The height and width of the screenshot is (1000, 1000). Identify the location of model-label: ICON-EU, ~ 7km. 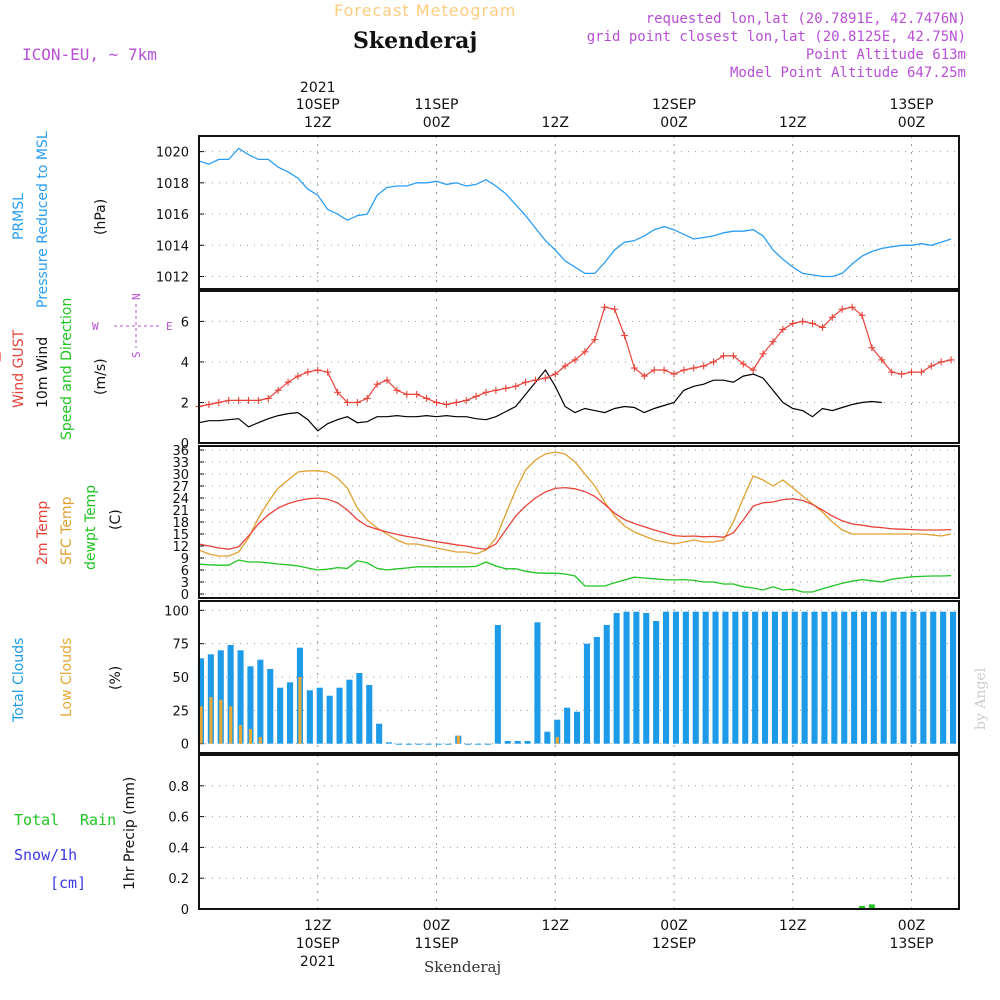
(89, 54).